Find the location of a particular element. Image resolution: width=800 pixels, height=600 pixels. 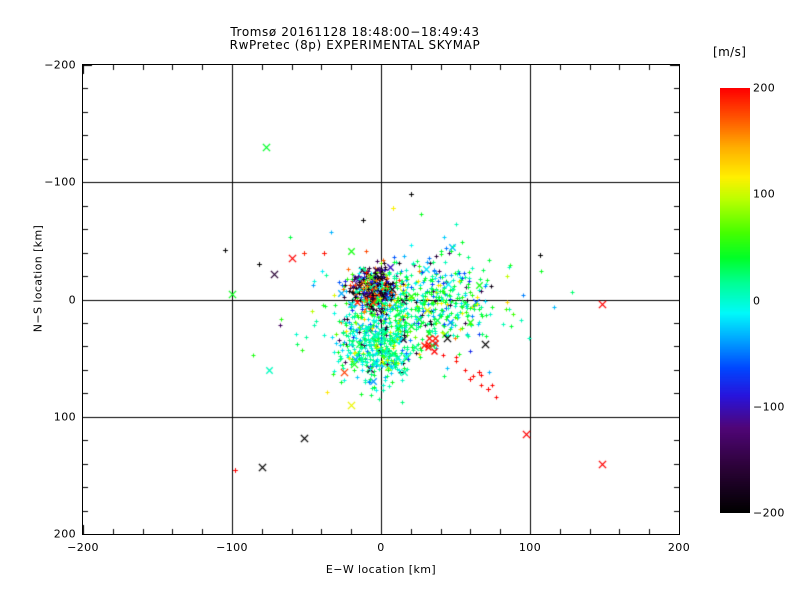

y-tick-label: 0 is located at coordinates (72, 299).